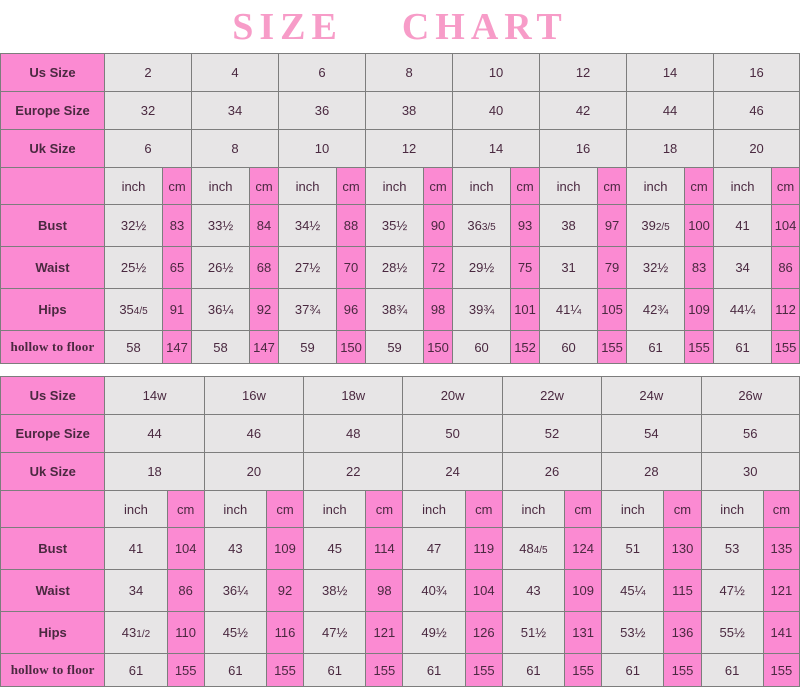 Image resolution: width=800 pixels, height=697 pixels. What do you see at coordinates (52, 225) in the screenshot?
I see `row-label-bust: Bust` at bounding box center [52, 225].